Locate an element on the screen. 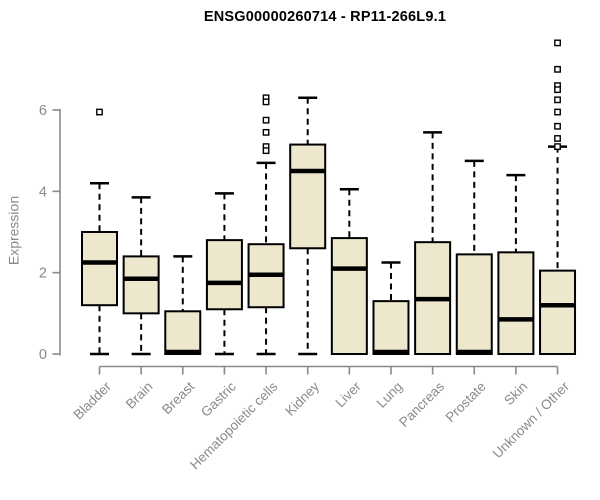  x-tick-label: Kidney is located at coordinates (302, 399).